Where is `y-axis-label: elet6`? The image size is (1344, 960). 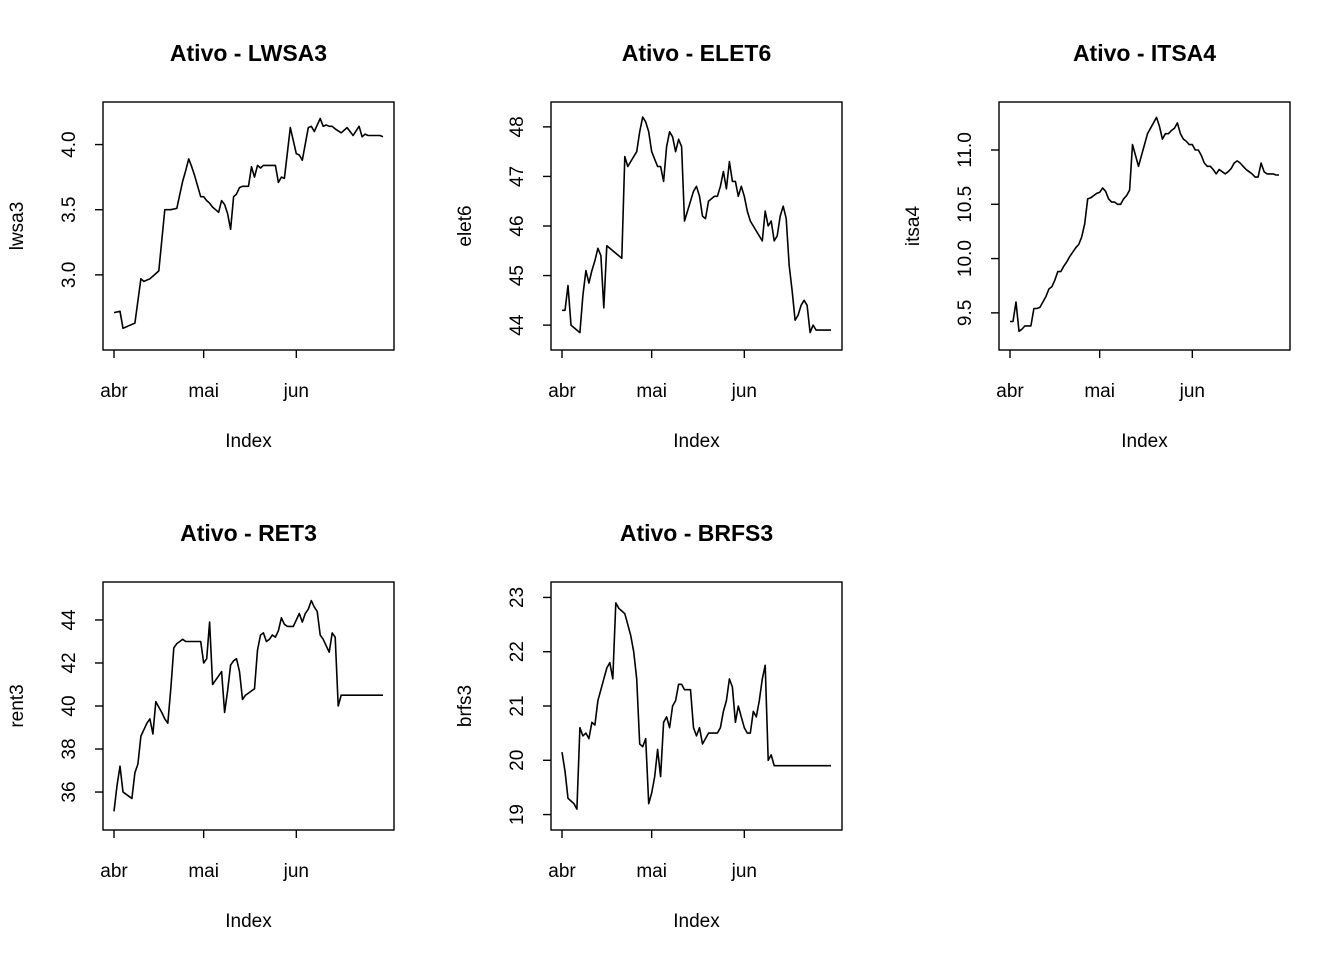
y-axis-label: elet6 is located at coordinates (465, 225).